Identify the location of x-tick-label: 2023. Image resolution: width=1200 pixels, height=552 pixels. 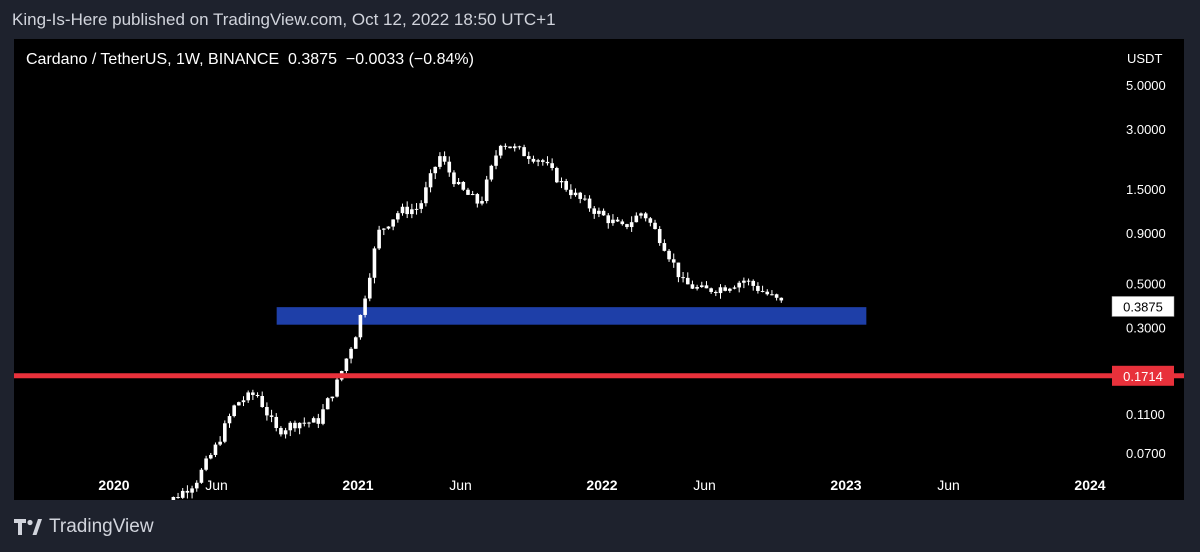
(845, 485).